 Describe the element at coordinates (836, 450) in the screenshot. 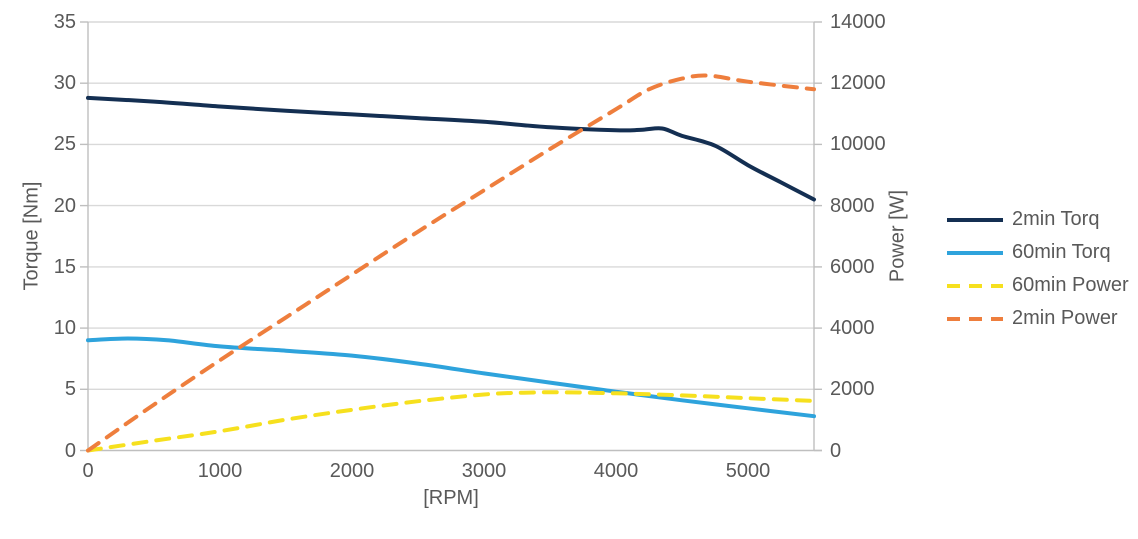

I see `right-axis-tick-label: 0` at that location.